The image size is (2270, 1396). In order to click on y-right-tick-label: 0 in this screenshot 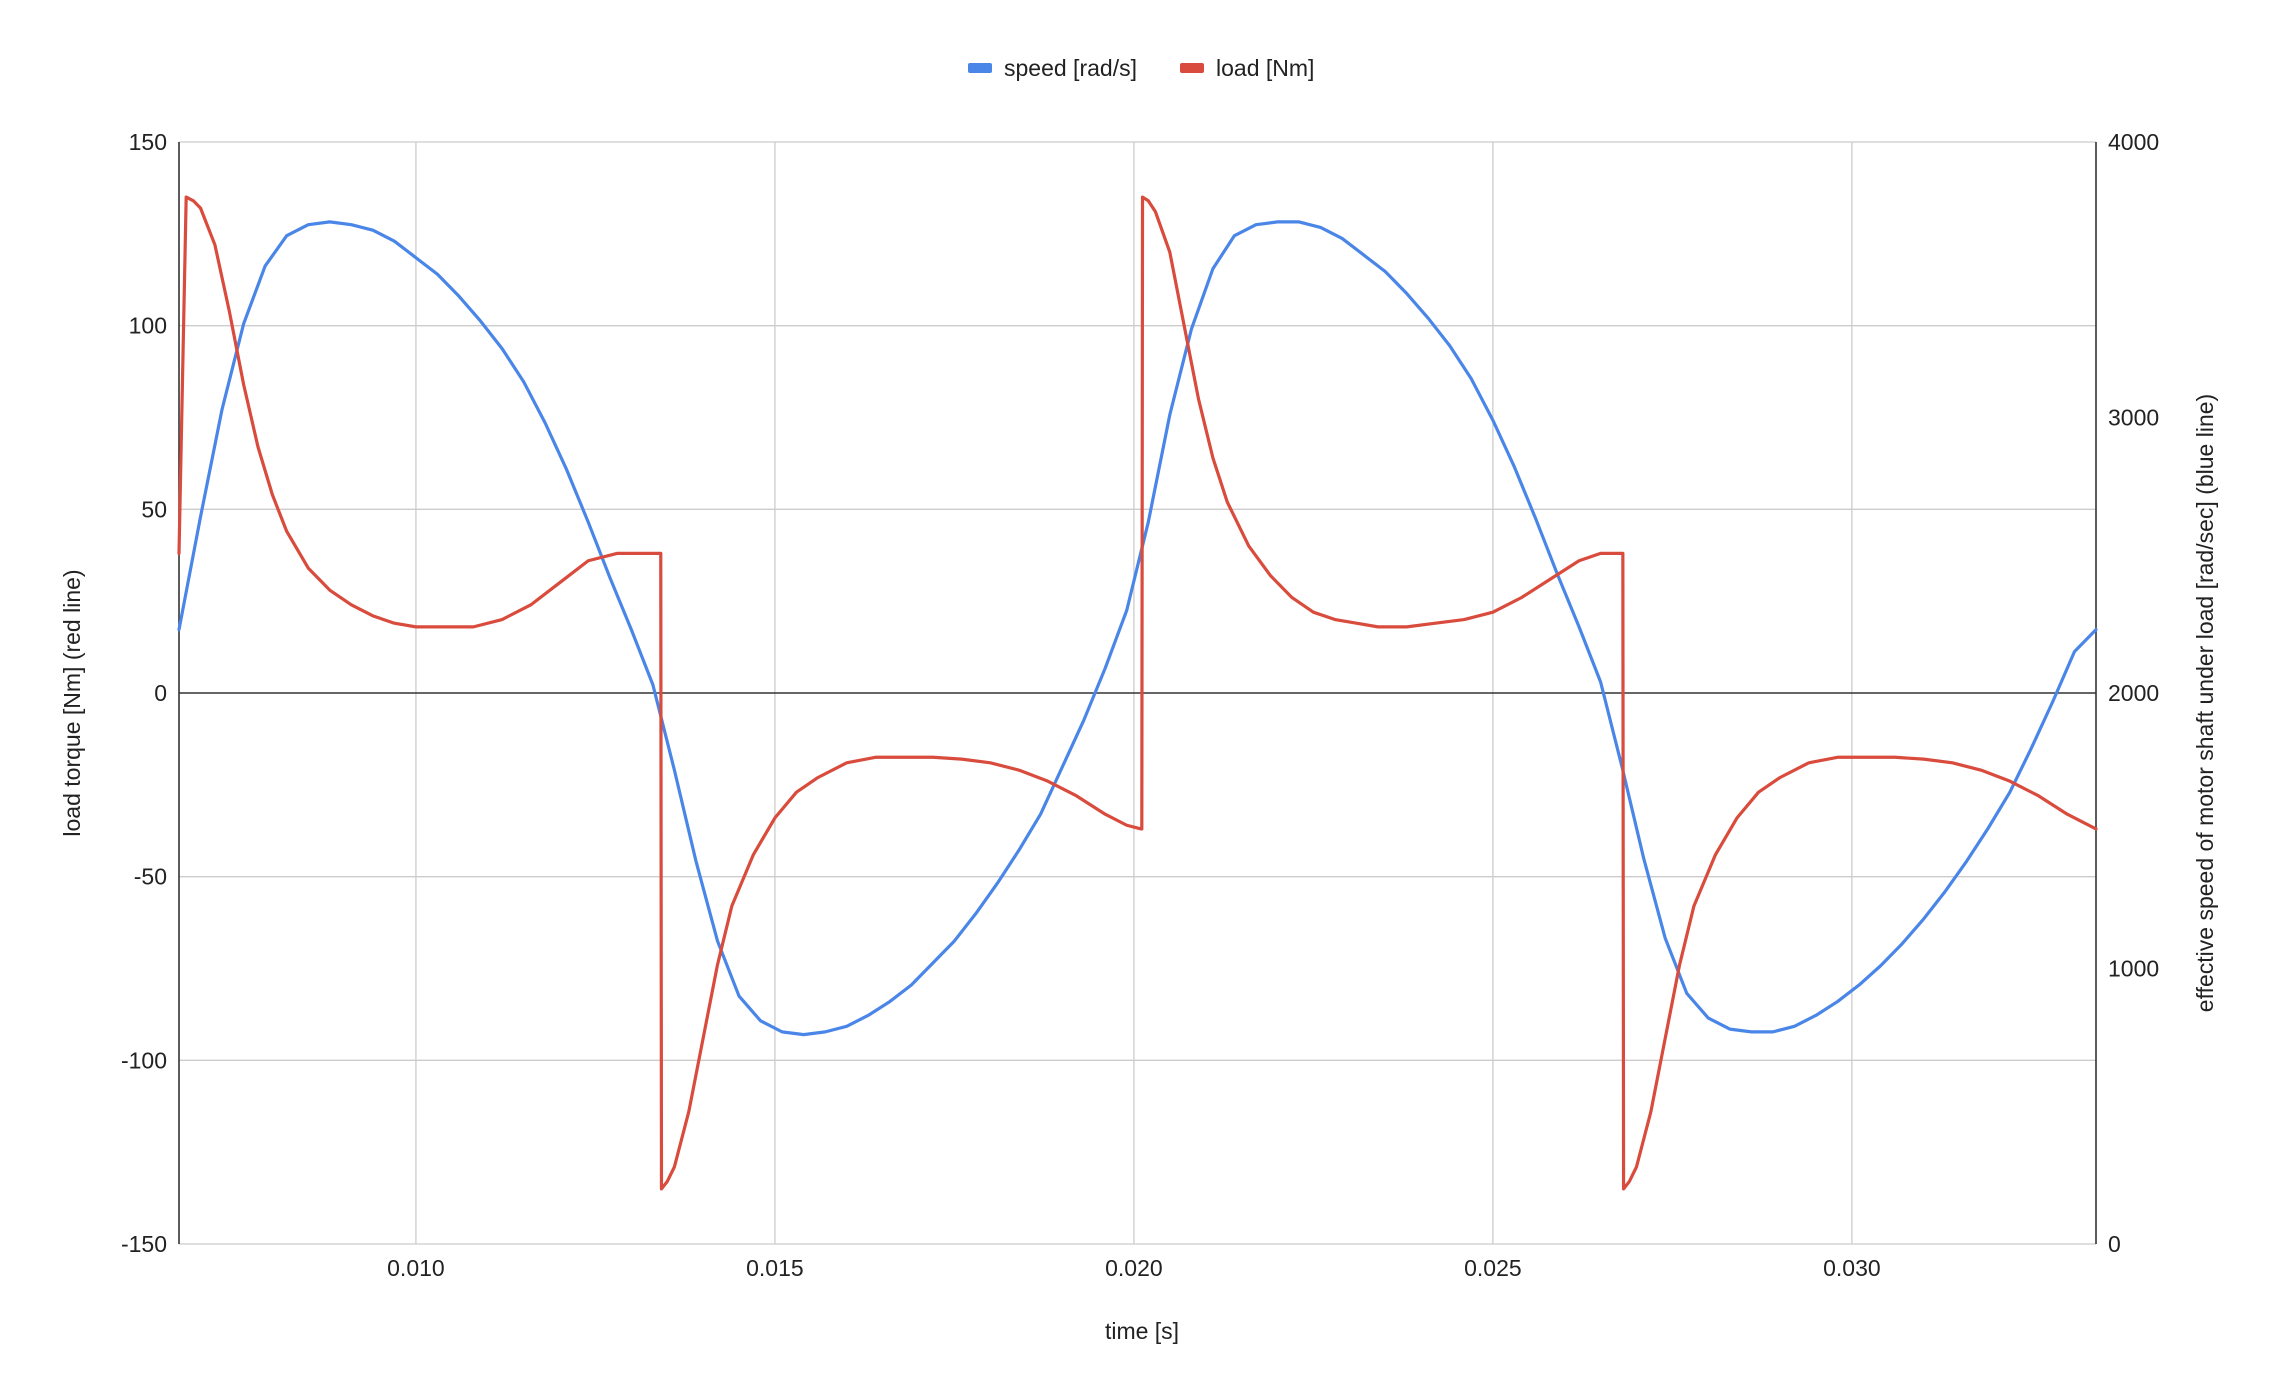, I will do `click(2114, 1244)`.